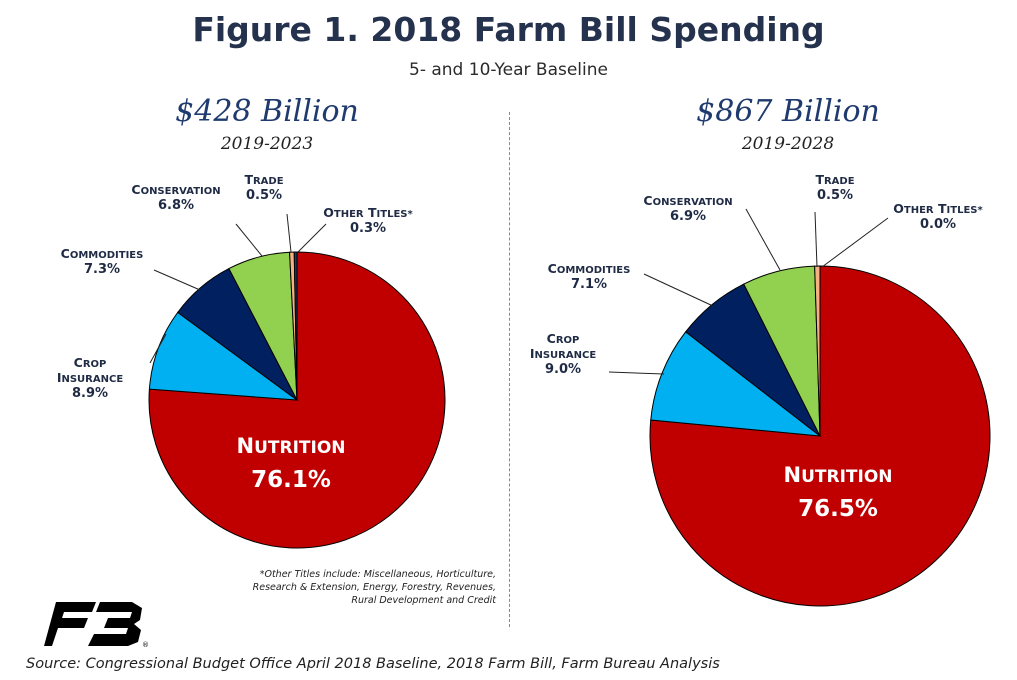 Image resolution: width=1017 pixels, height=680 pixels. I want to click on right-label-other-value: 0.0%, so click(938, 224).